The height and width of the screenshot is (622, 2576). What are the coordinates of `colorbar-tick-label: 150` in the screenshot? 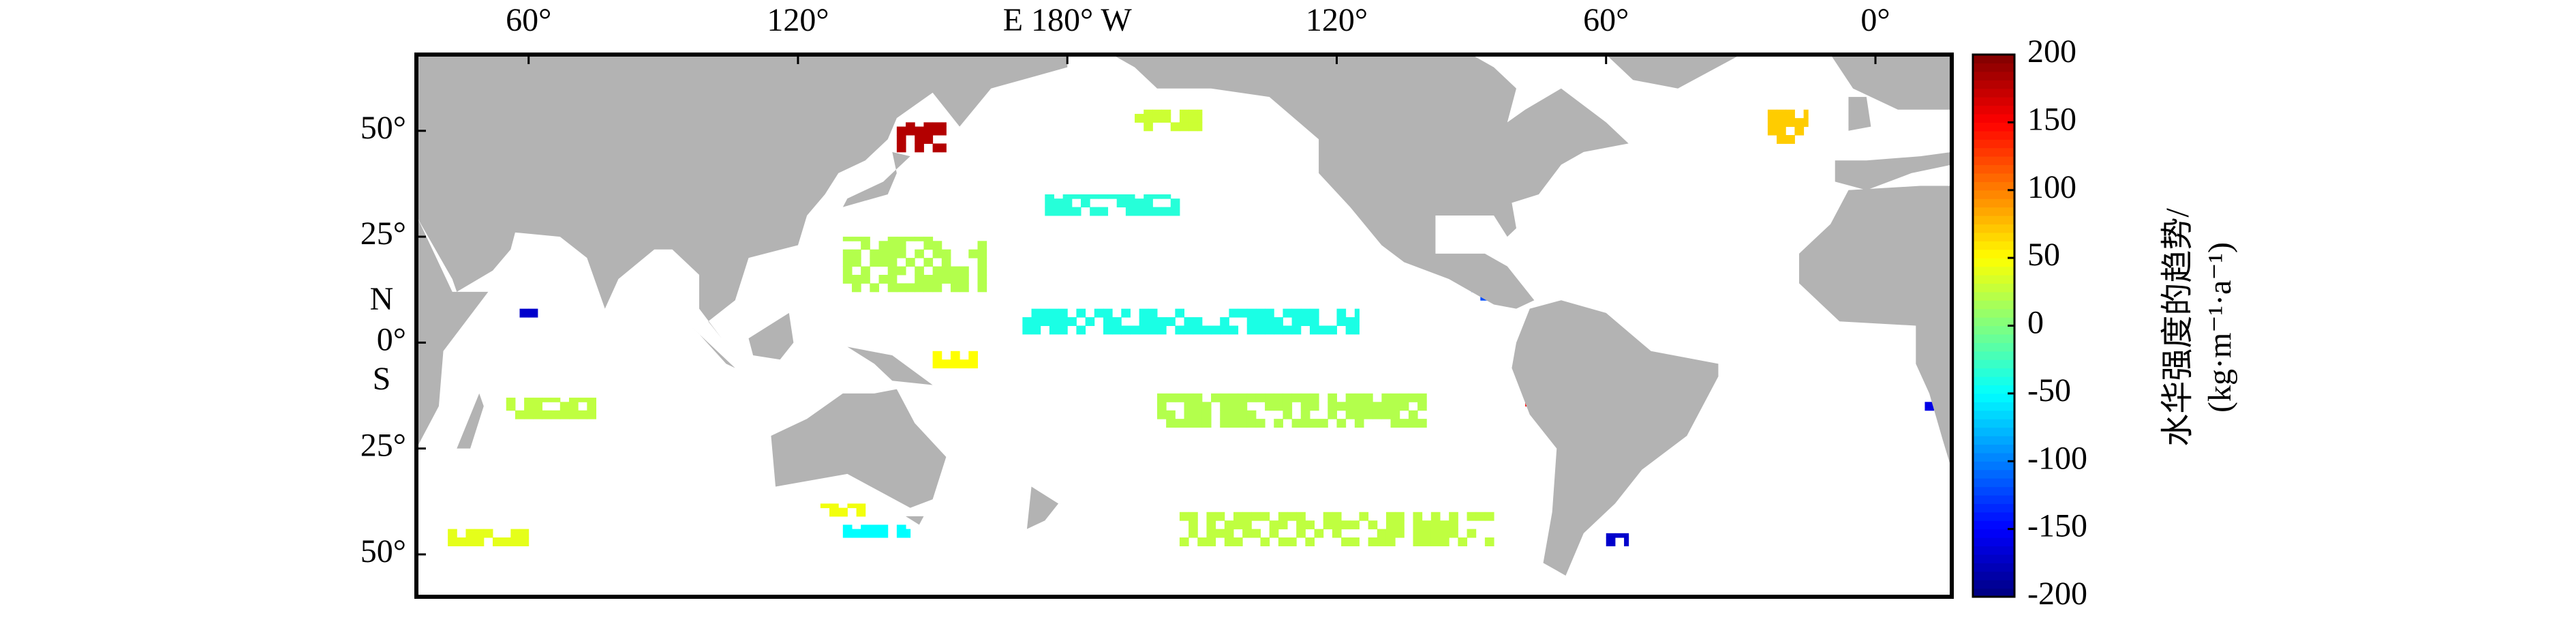 It's located at (2051, 119).